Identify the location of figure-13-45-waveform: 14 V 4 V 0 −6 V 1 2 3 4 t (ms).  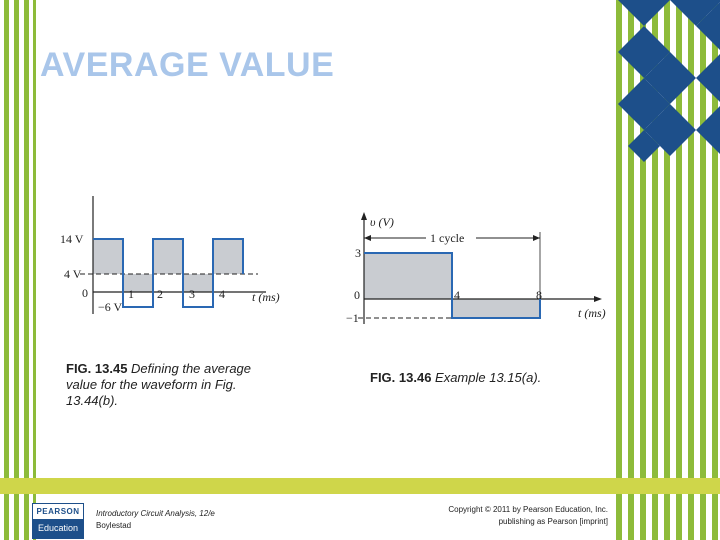
(170, 255).